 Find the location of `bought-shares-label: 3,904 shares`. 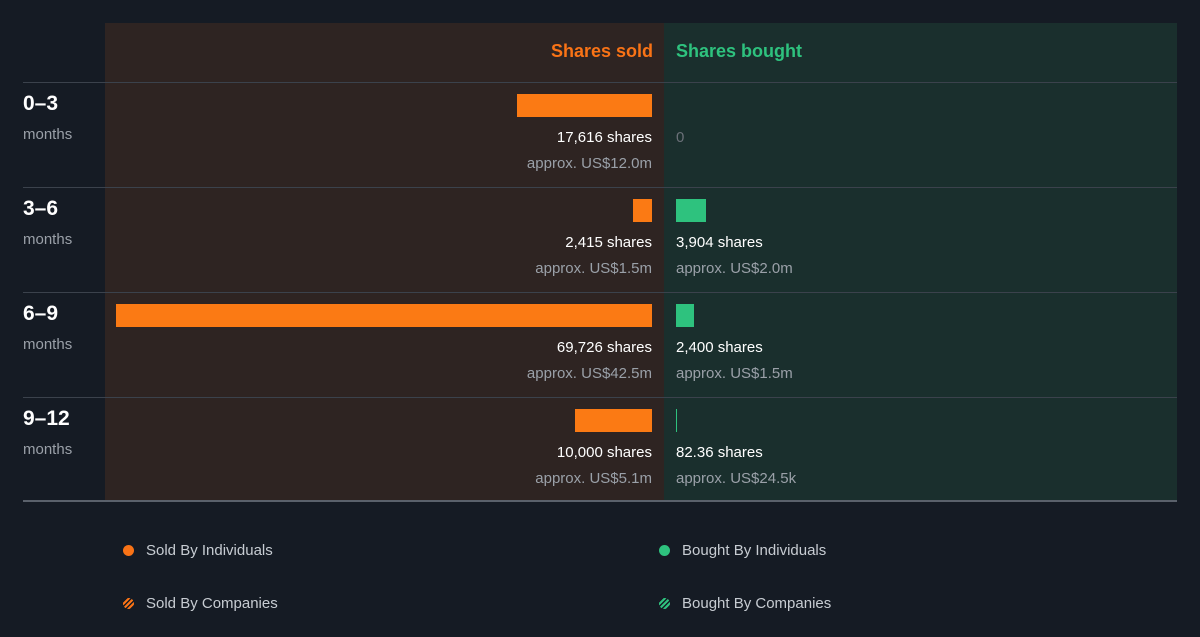

bought-shares-label: 3,904 shares is located at coordinates (719, 242).